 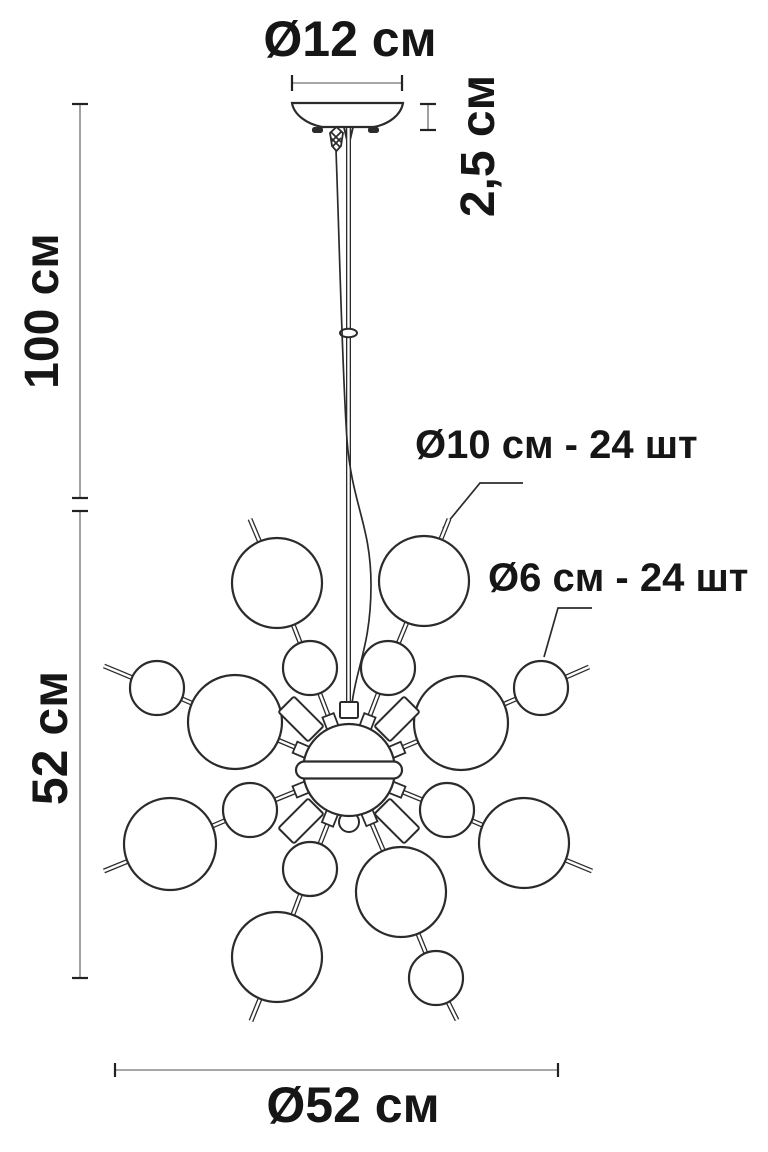 I want to click on rod-ring, so click(x=348, y=333).